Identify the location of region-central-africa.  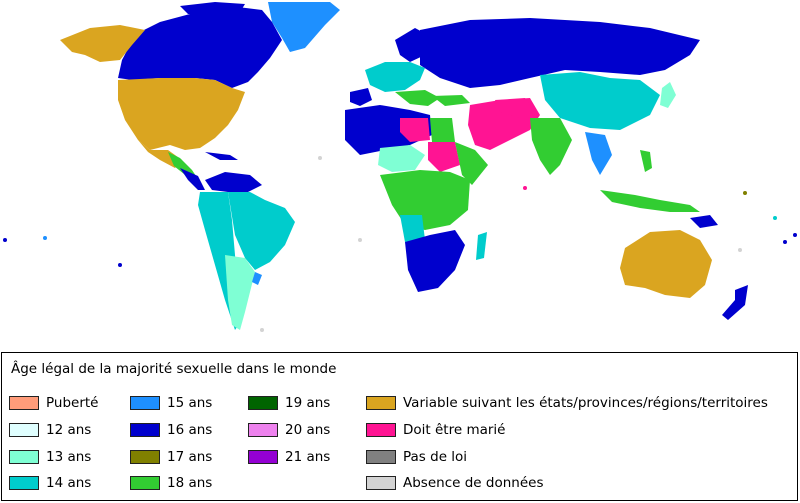
(425, 200).